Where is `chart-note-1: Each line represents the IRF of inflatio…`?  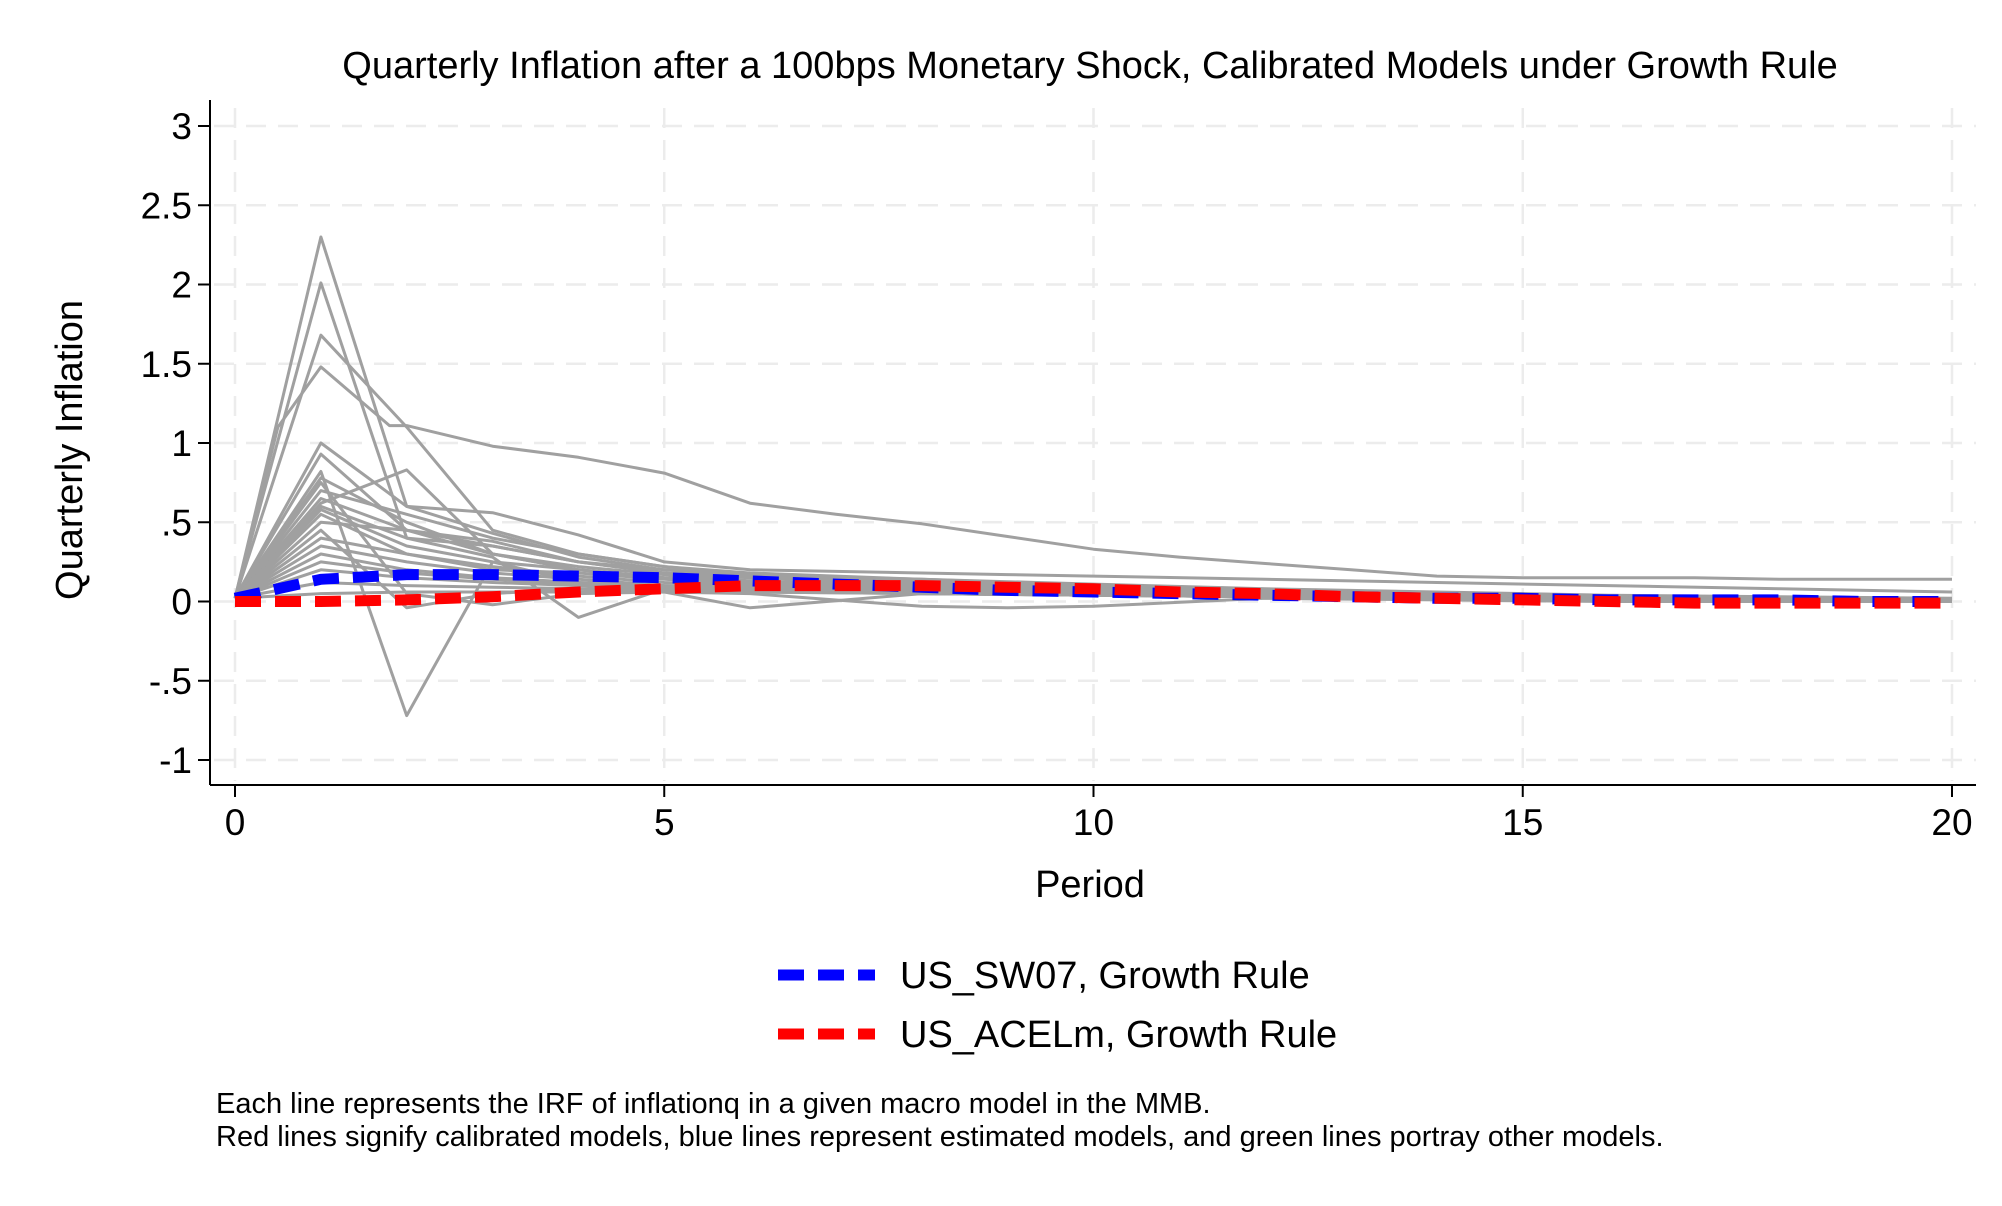 chart-note-1: Each line represents the IRF of inflatio… is located at coordinates (713, 1104).